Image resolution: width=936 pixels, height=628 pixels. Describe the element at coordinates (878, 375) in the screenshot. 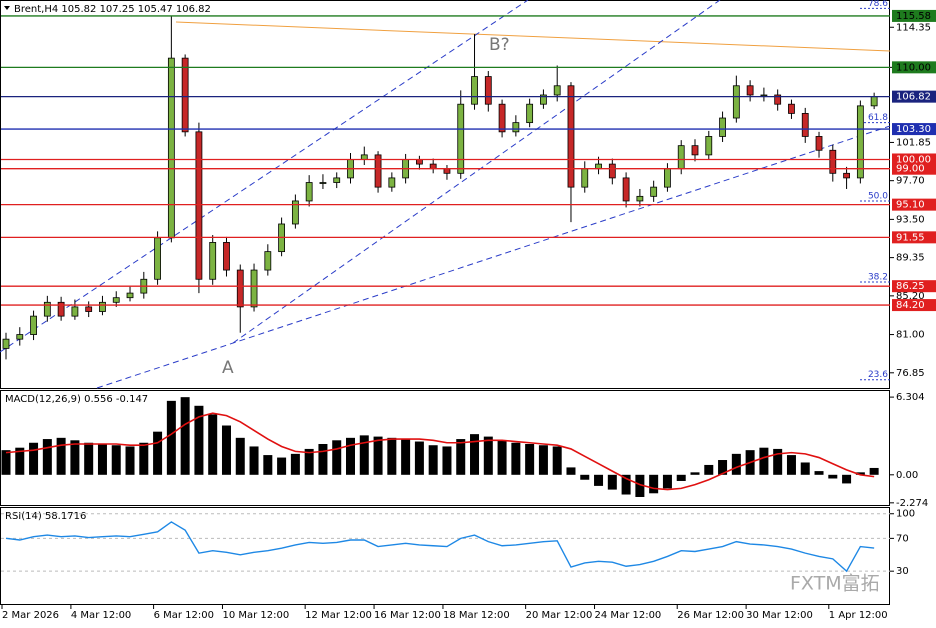

I see `fib-label: 23.6` at that location.